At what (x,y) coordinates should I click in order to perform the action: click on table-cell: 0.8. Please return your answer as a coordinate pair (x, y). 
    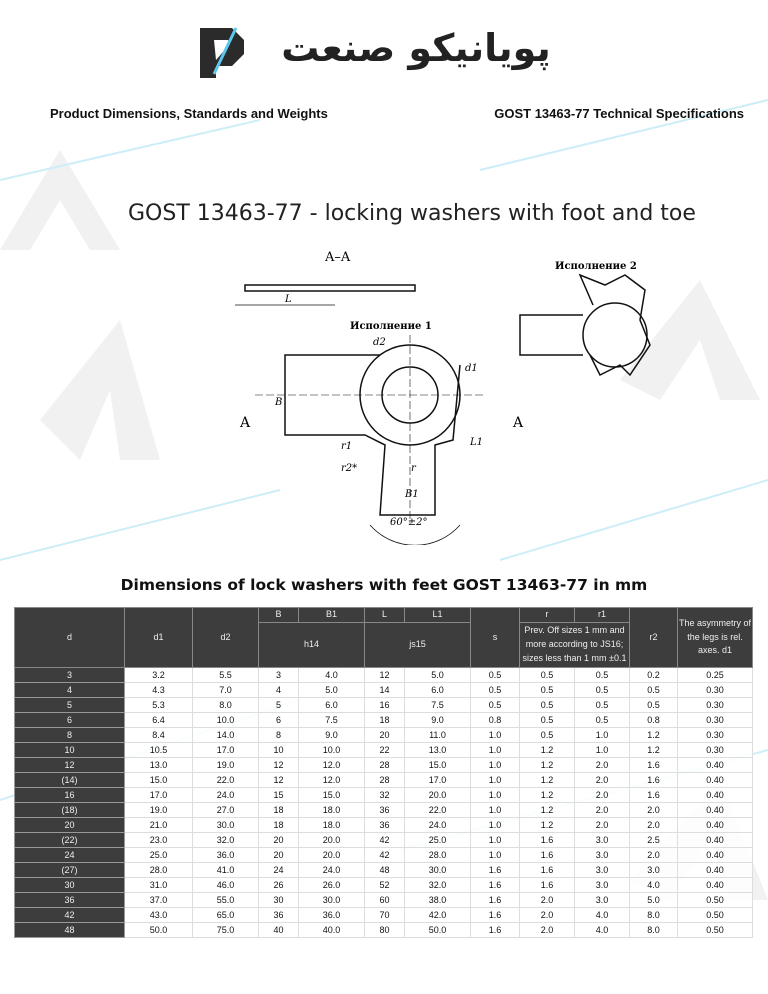
    Looking at the image, I should click on (495, 720).